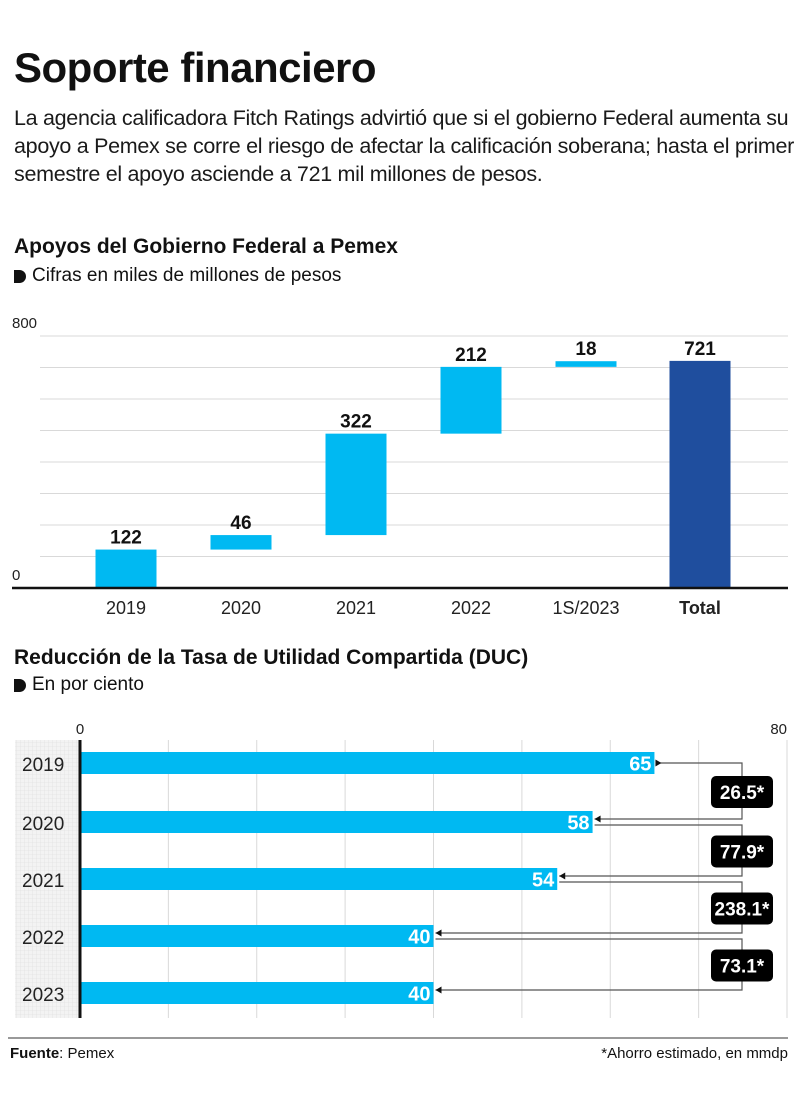  I want to click on annotation-label: 77.9*, so click(742, 853).